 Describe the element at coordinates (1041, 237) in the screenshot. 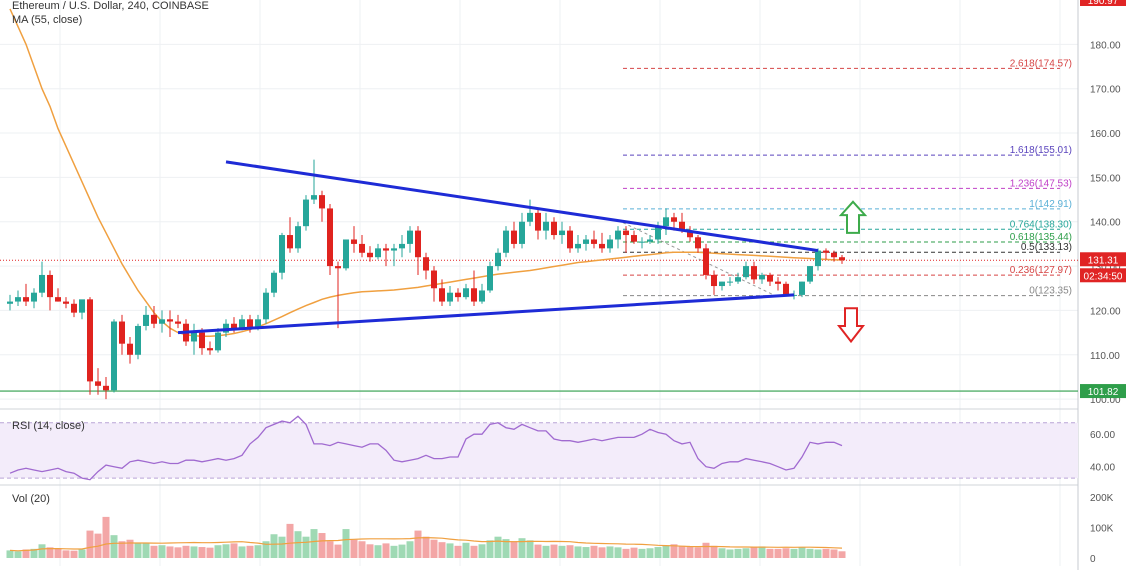

I see `fib-level-label: 0.618(135.44)` at that location.